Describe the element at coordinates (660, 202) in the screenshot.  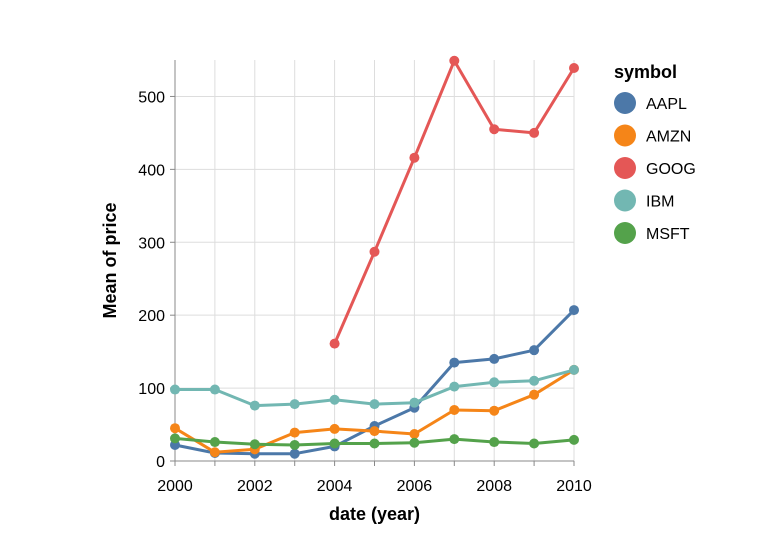
I see `legend-label-ibm: IBM` at that location.